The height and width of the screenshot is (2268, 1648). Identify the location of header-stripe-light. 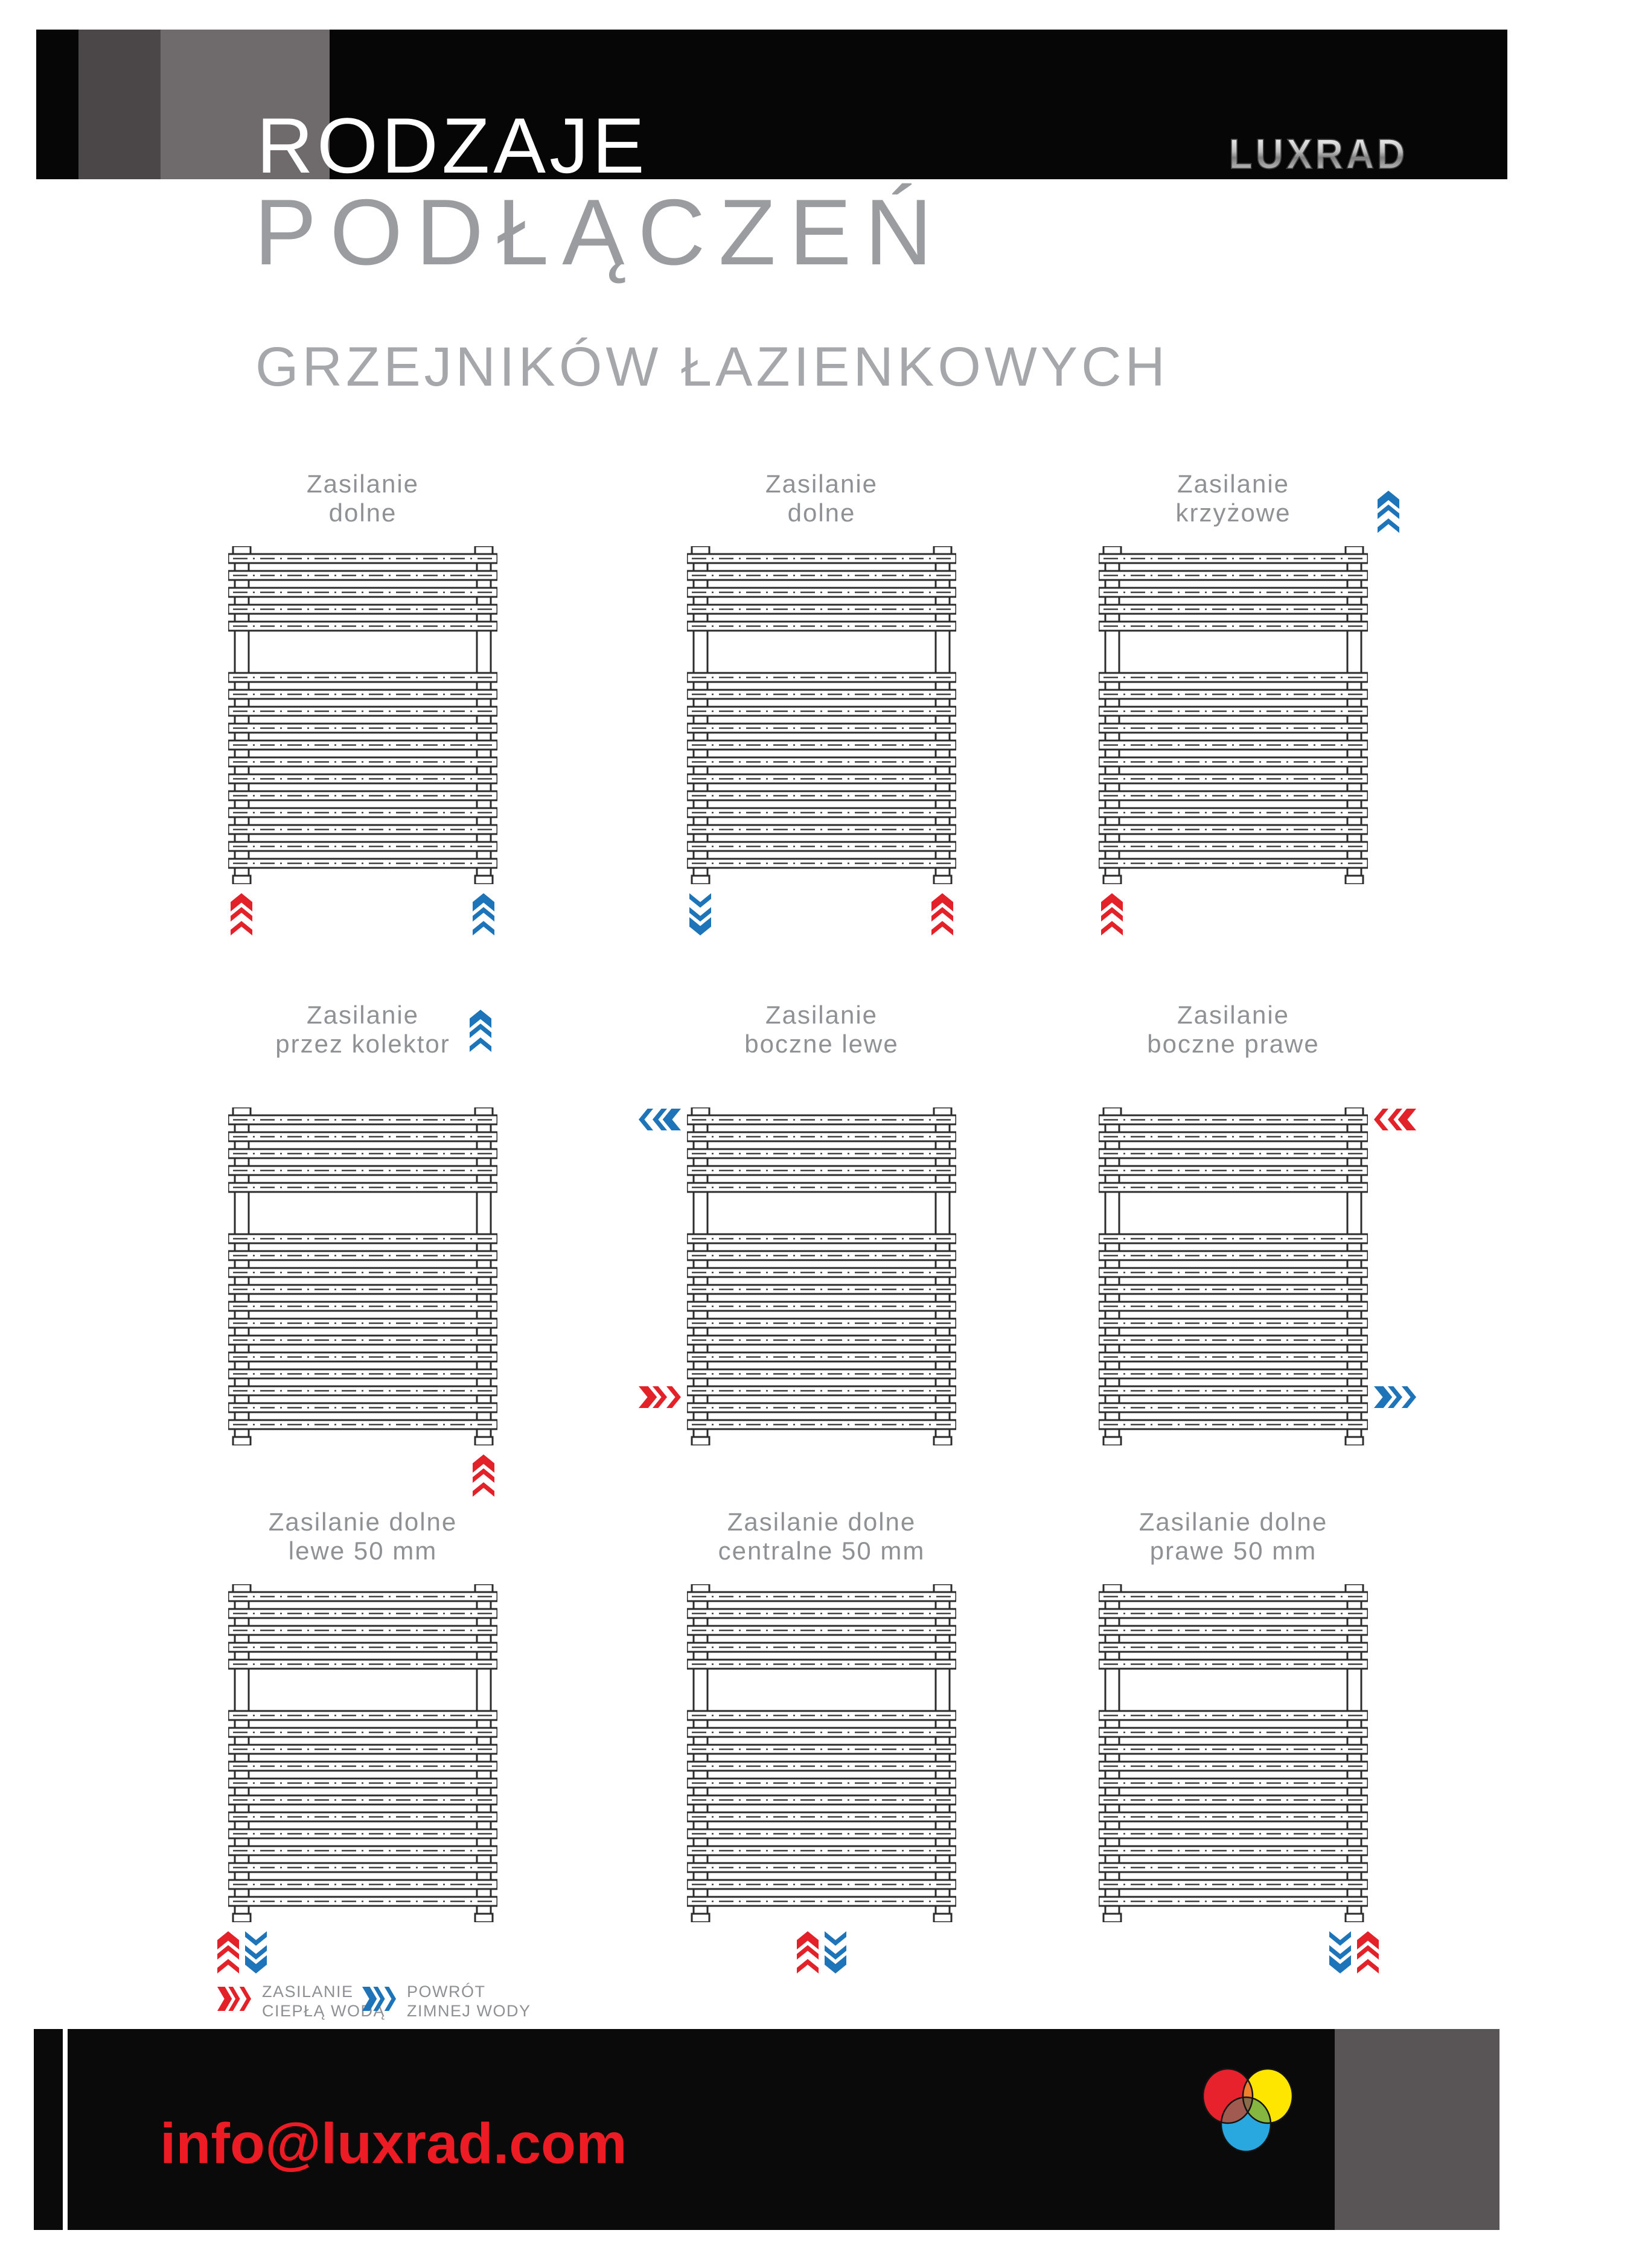
(245, 104).